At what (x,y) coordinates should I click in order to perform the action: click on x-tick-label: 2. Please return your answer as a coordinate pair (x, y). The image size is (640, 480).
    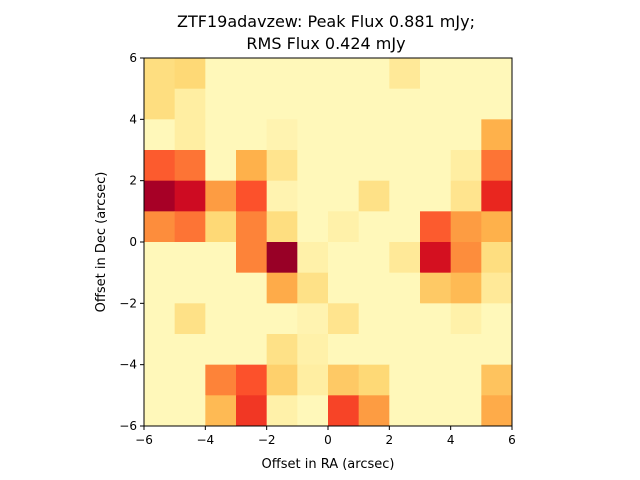
    Looking at the image, I should click on (390, 440).